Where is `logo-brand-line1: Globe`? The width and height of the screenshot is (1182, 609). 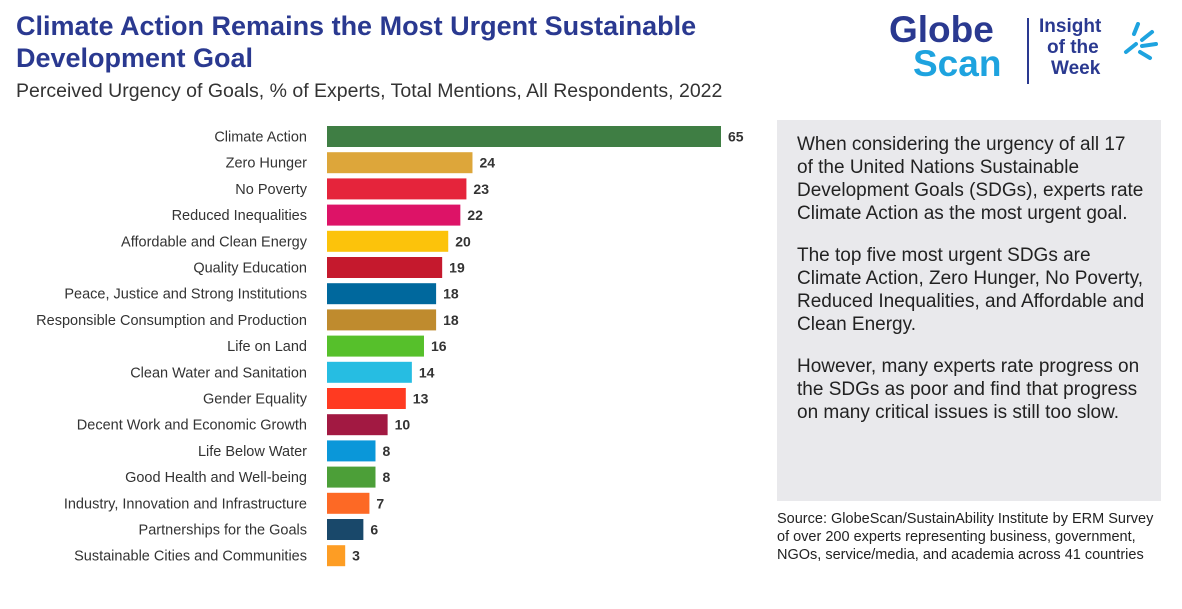 logo-brand-line1: Globe is located at coordinates (941, 29).